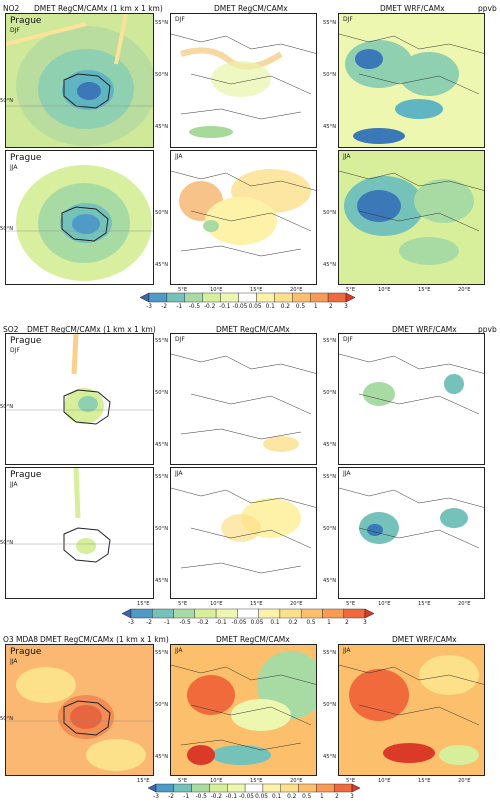  I want to click on no2-jja-wrf-map: JJA, so click(411, 217).